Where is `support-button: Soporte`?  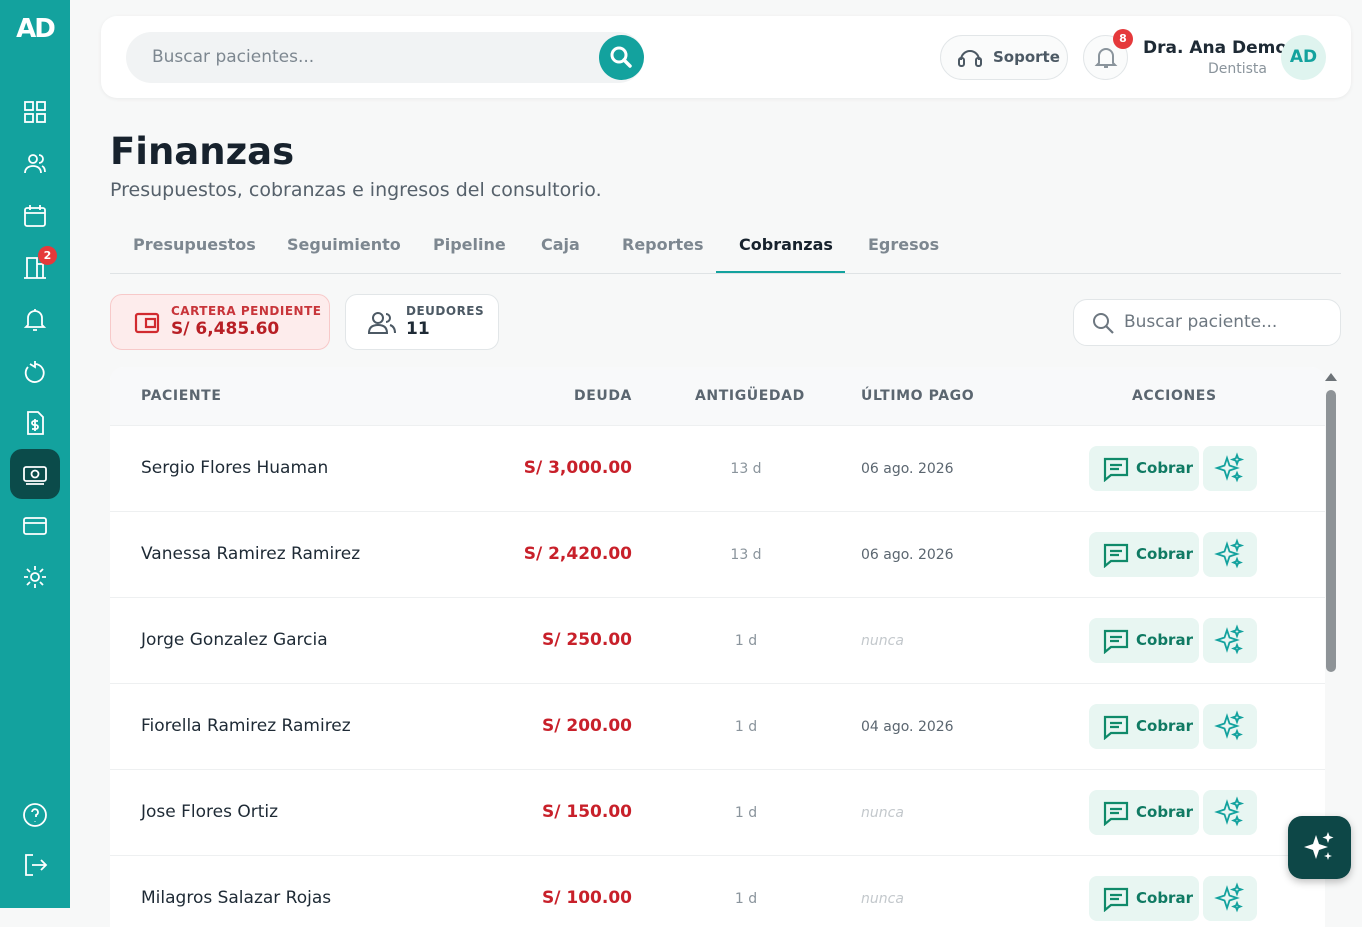 support-button: Soporte is located at coordinates (1004, 57).